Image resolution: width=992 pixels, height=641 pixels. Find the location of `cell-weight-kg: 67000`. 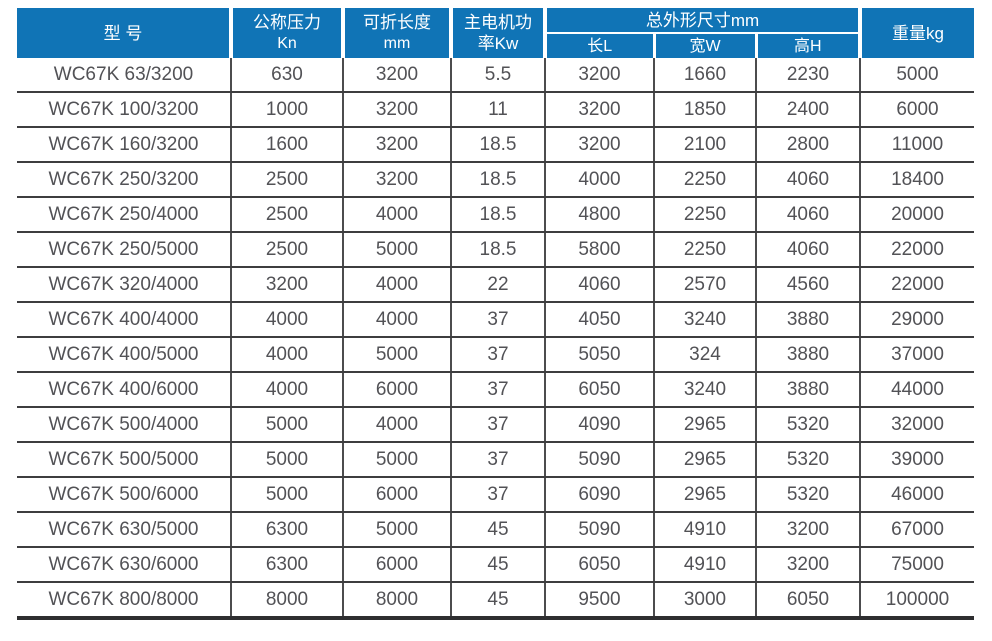

cell-weight-kg: 67000 is located at coordinates (916, 530).